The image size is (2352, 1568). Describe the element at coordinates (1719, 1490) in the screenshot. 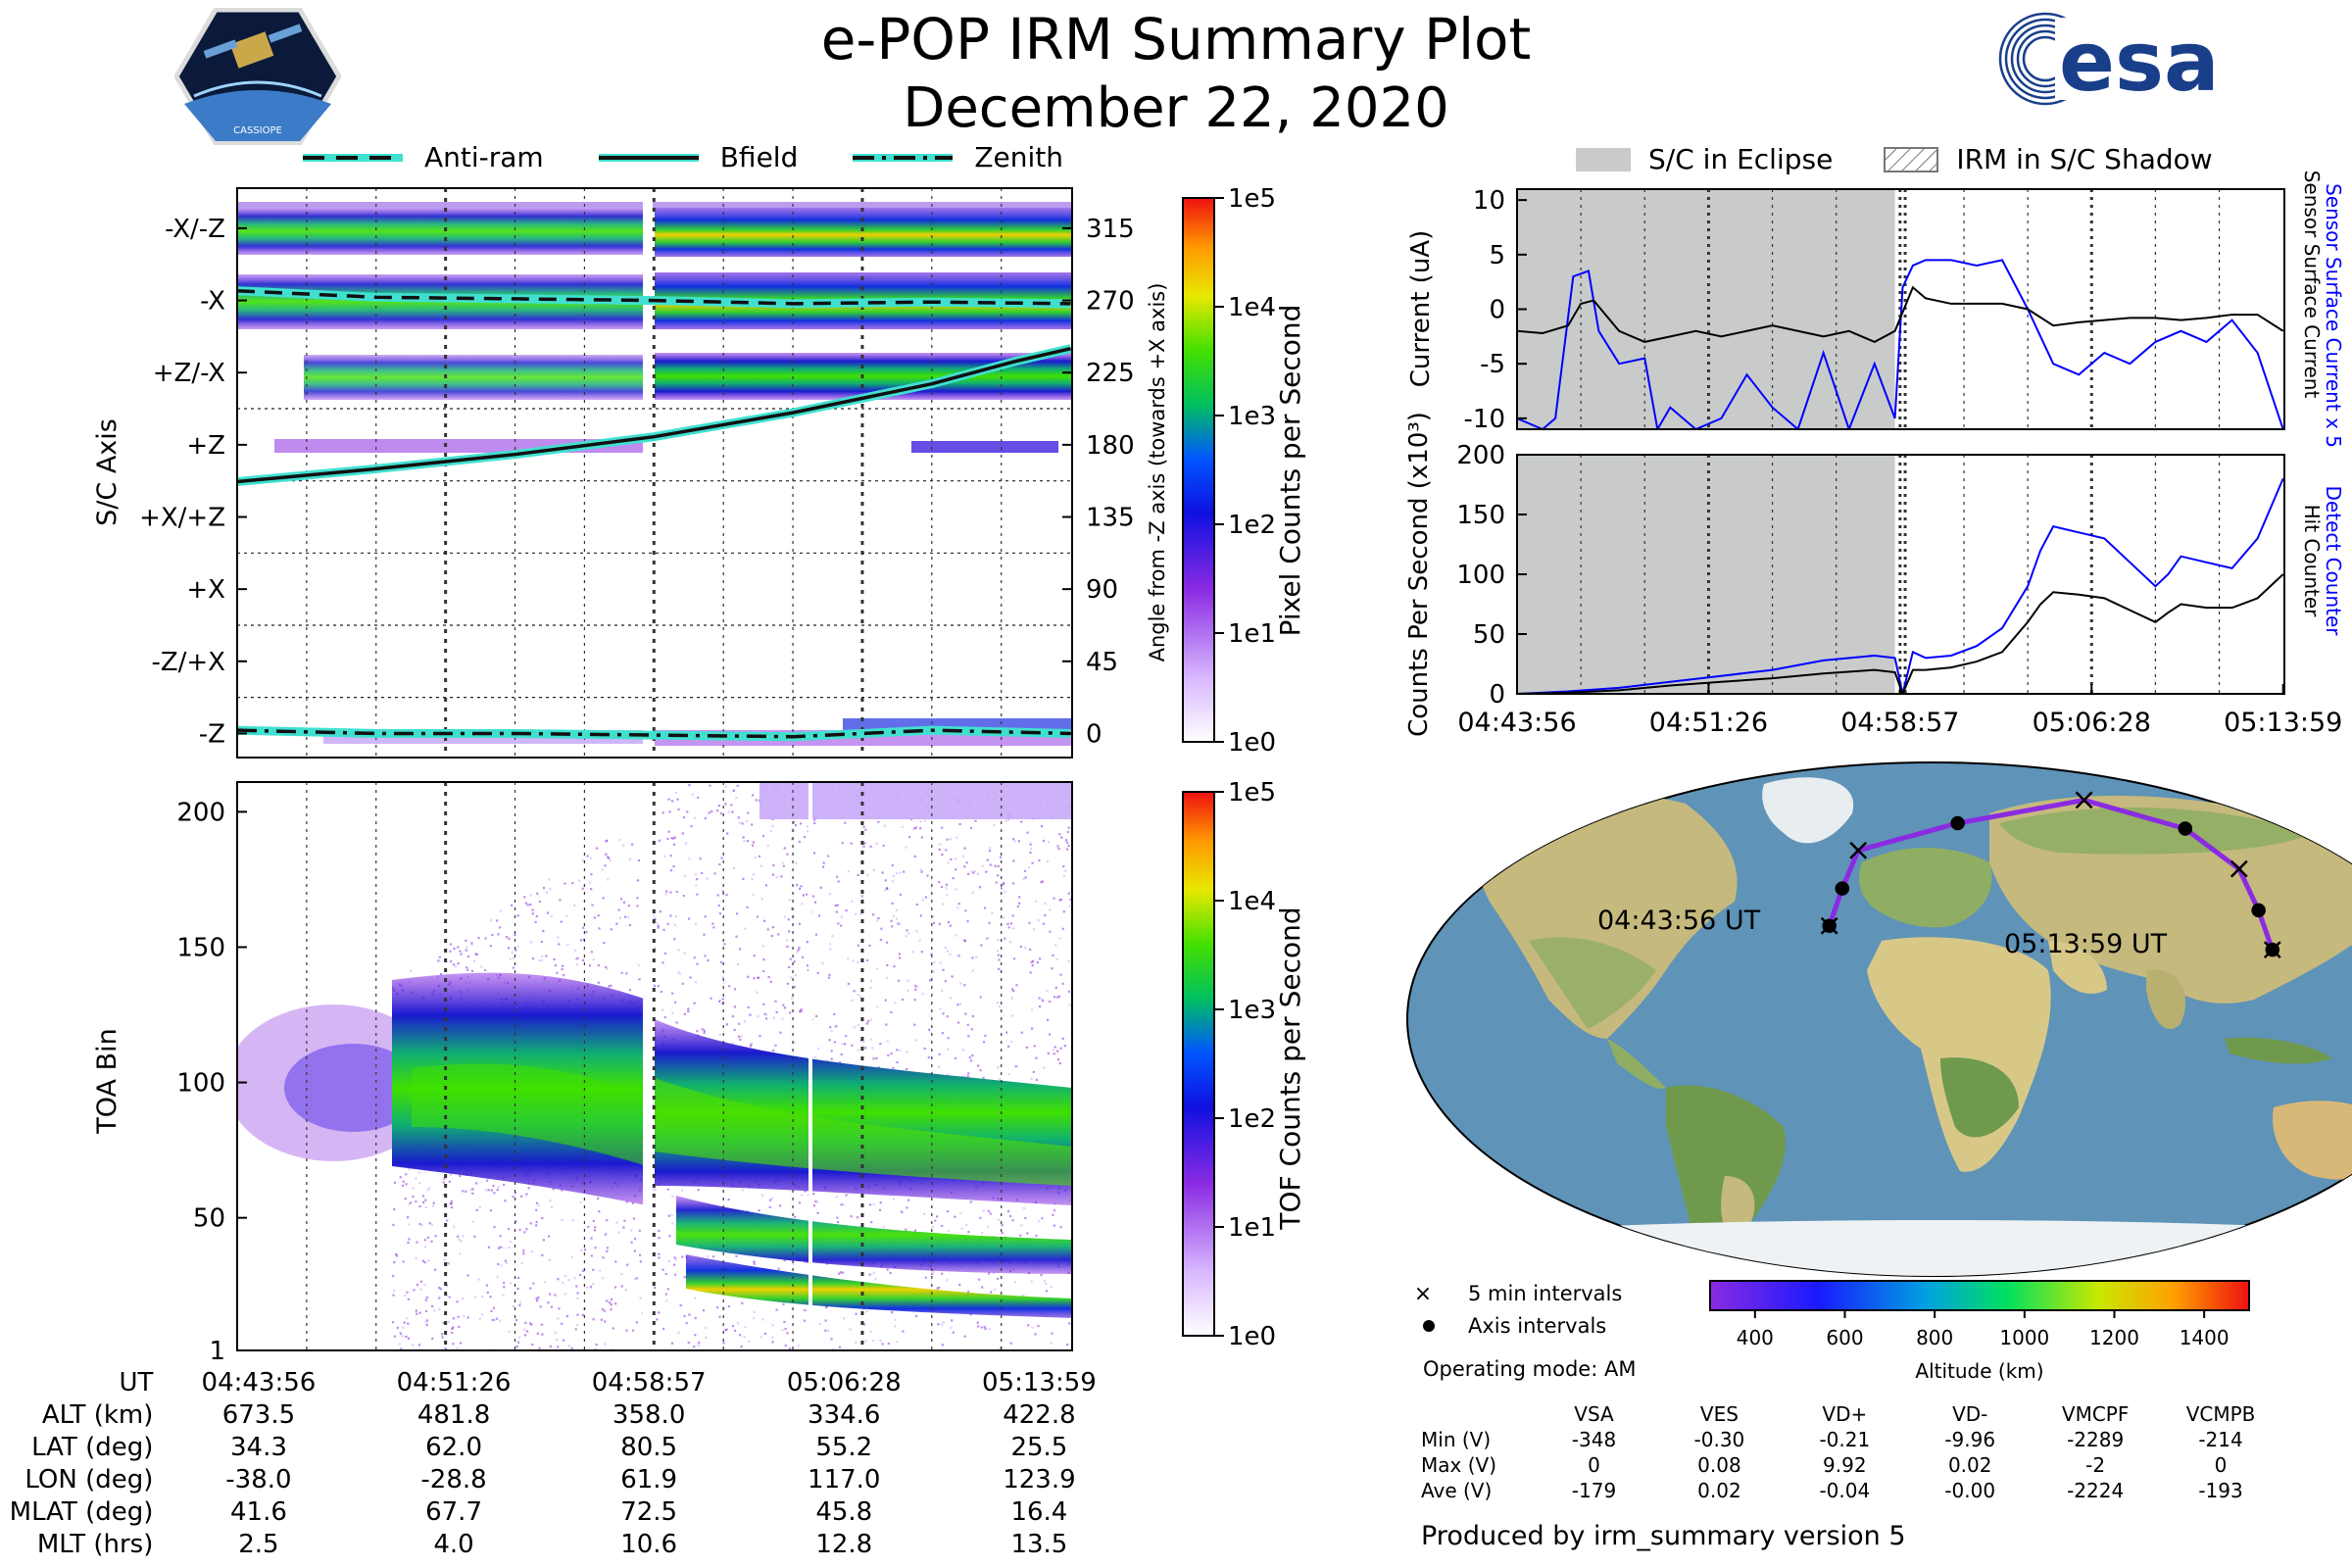

I see `stats-cell: 0.02` at that location.